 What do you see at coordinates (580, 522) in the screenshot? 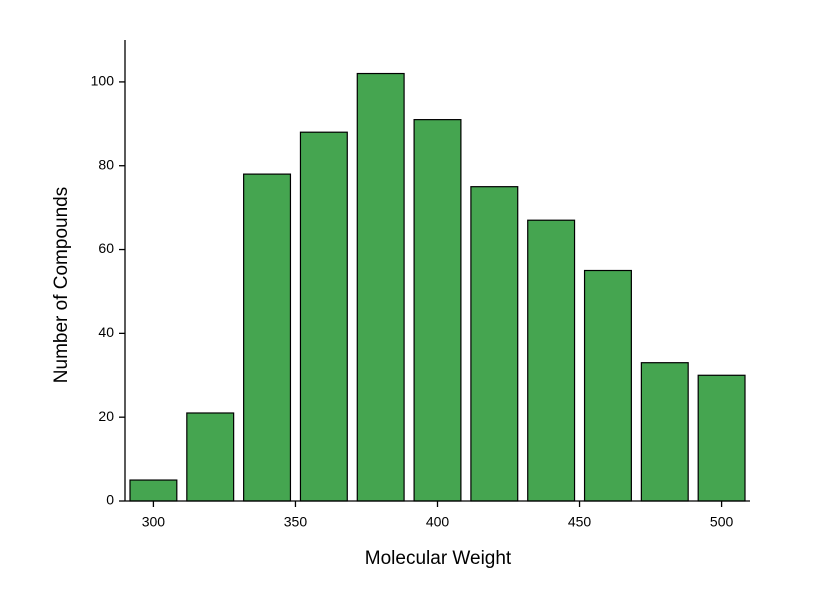
I see `x-tick-label: 450` at bounding box center [580, 522].